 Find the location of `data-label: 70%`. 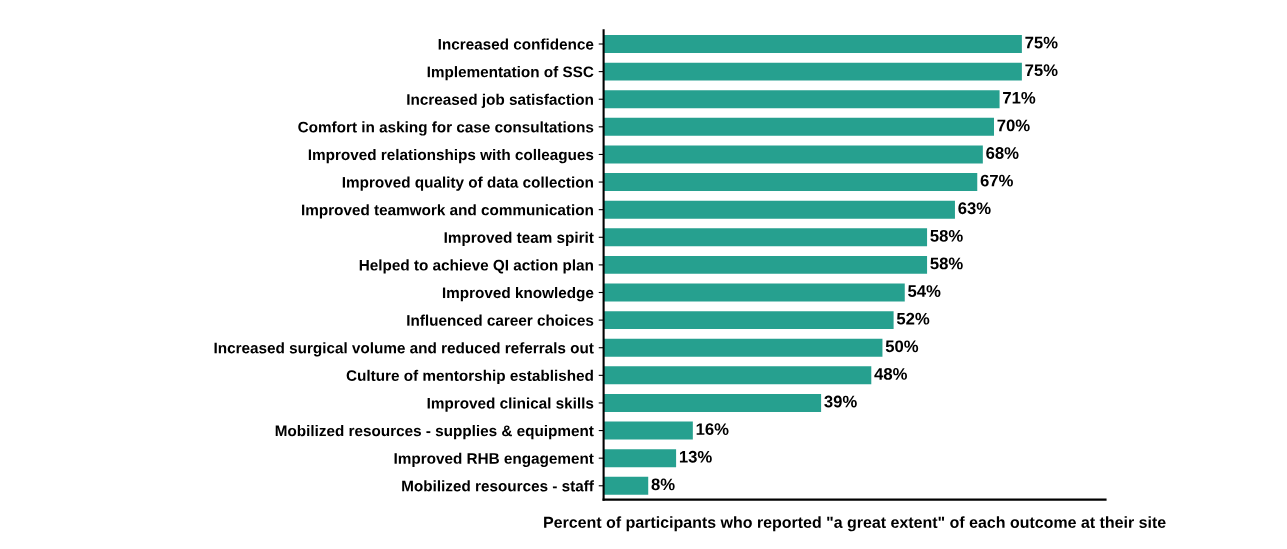

data-label: 70% is located at coordinates (1013, 125).